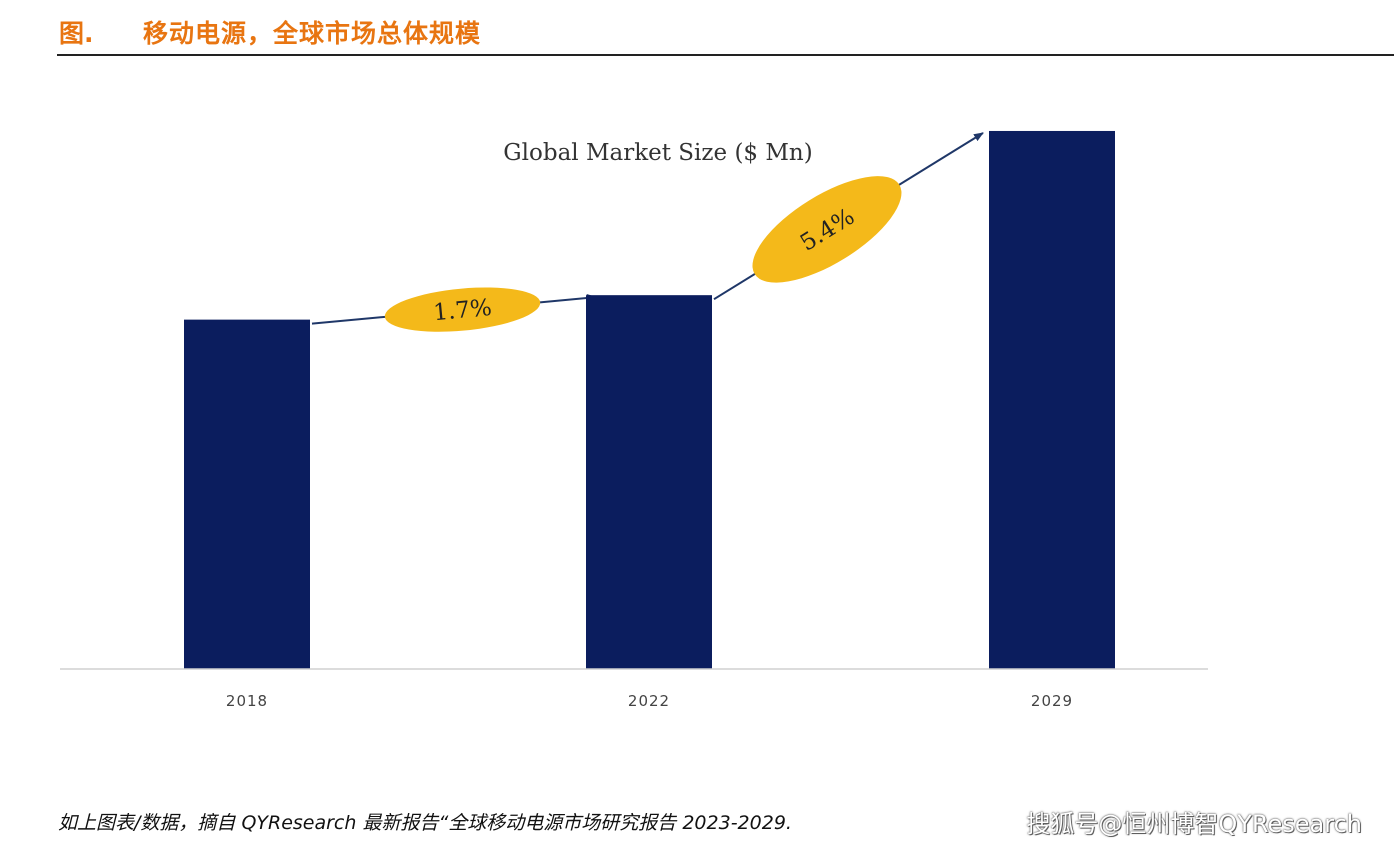  I want to click on x-tick-label-2018: 2018, so click(247, 701).